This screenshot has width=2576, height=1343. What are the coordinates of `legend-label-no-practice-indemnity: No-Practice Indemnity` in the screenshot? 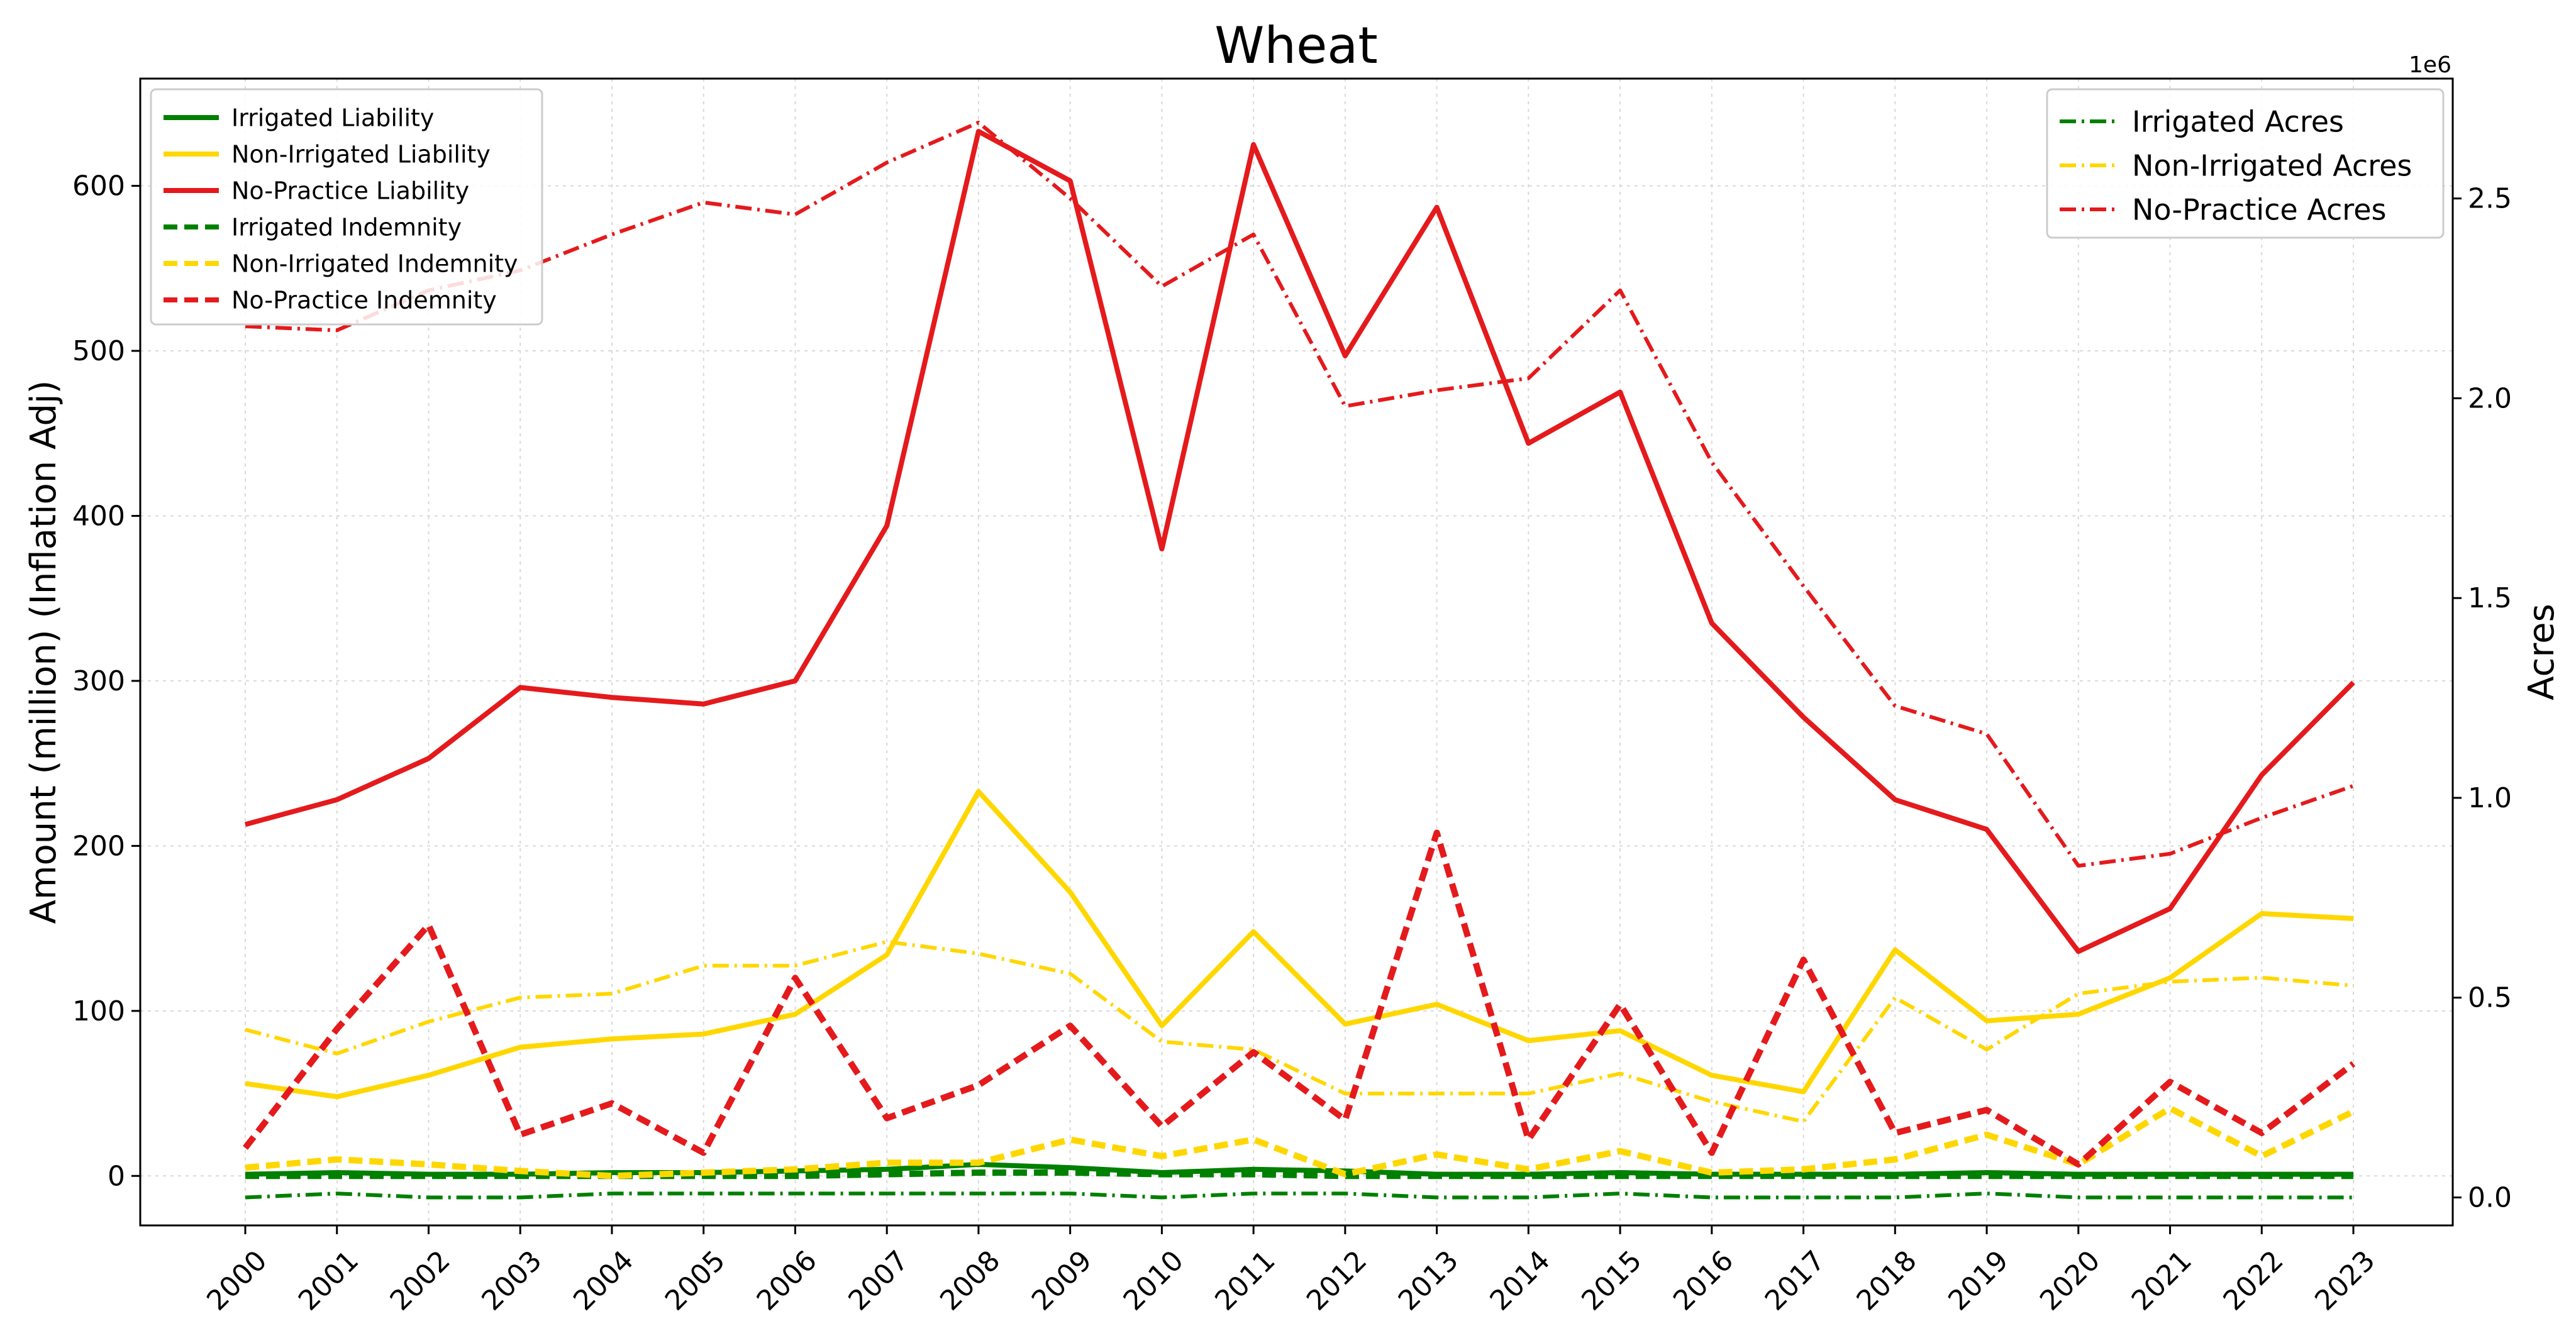 It's located at (364, 300).